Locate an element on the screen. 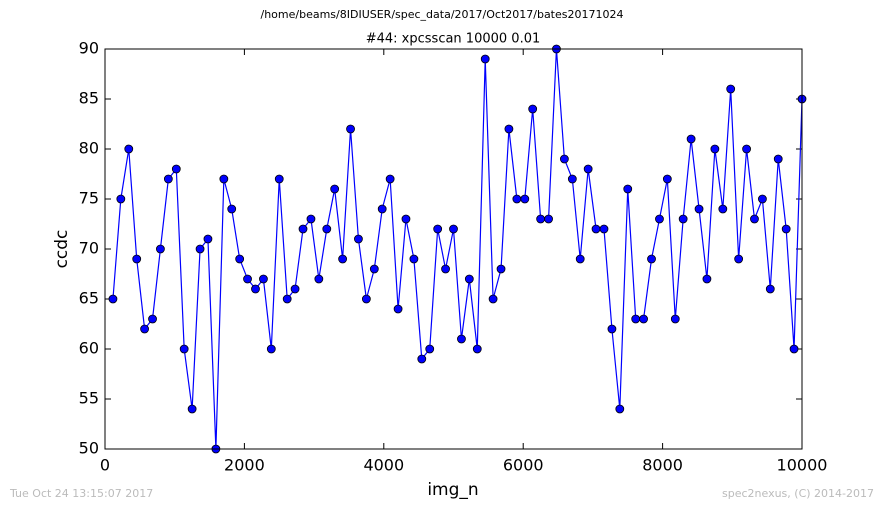 This screenshot has height=509, width=884. x-tick-label: 4000 is located at coordinates (383, 465).